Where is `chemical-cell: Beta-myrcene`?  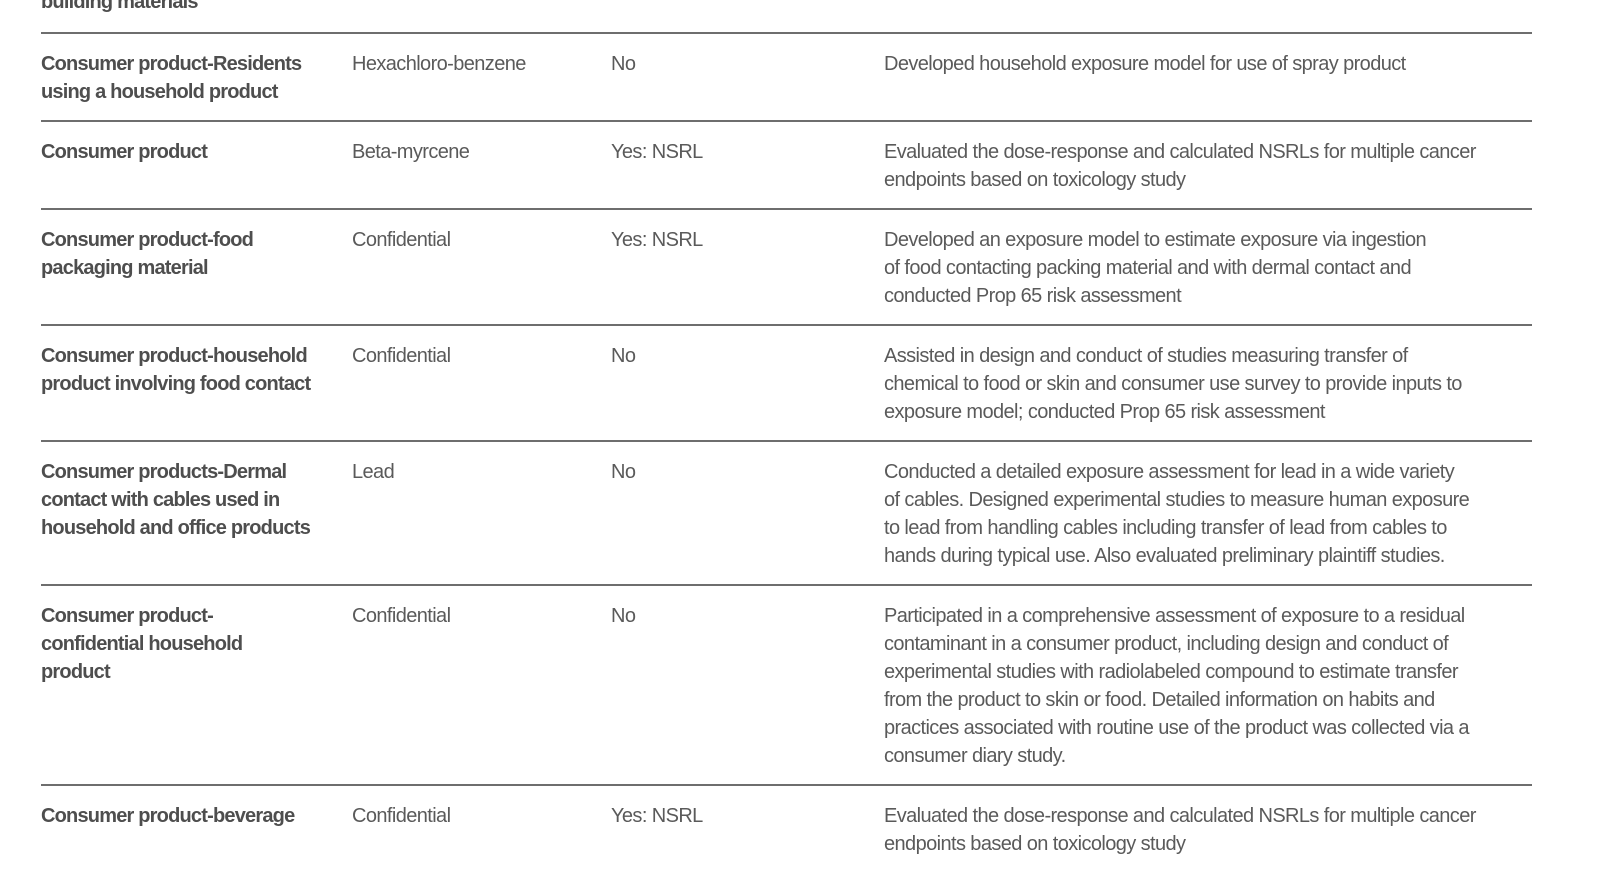
chemical-cell: Beta-myrcene is located at coordinates (411, 152).